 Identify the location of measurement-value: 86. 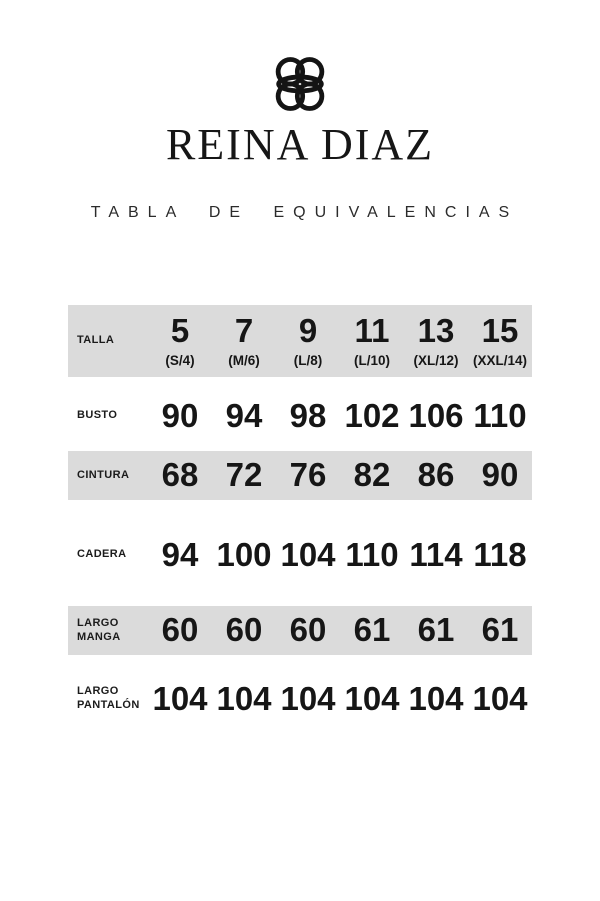
(436, 475).